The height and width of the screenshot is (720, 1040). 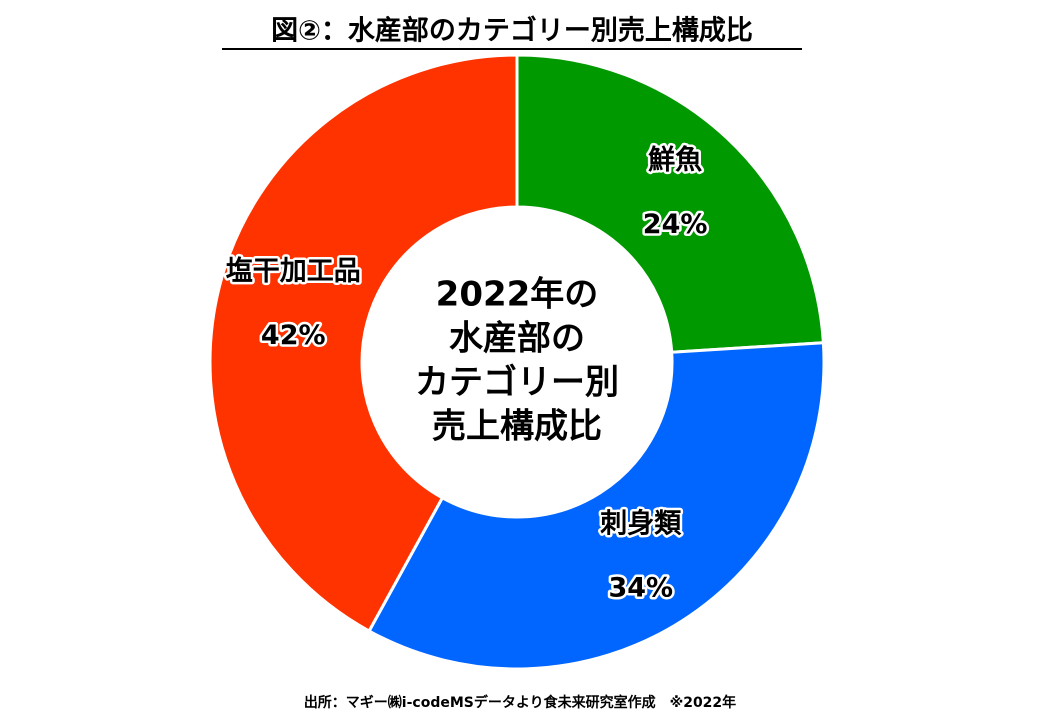 I want to click on category-label: 鮮魚, so click(x=675, y=160).